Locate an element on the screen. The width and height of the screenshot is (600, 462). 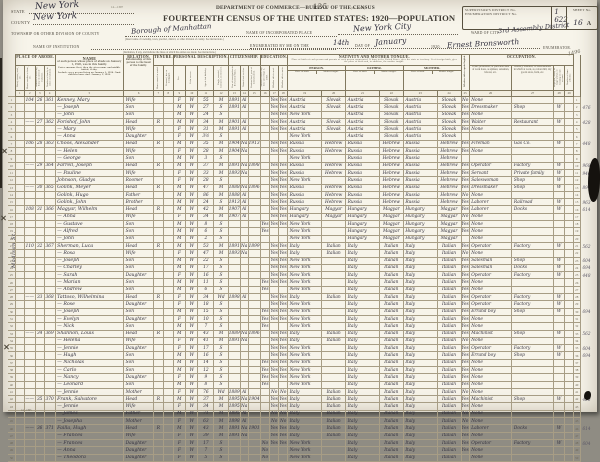
cell-street is located at coordinates (19, 195).